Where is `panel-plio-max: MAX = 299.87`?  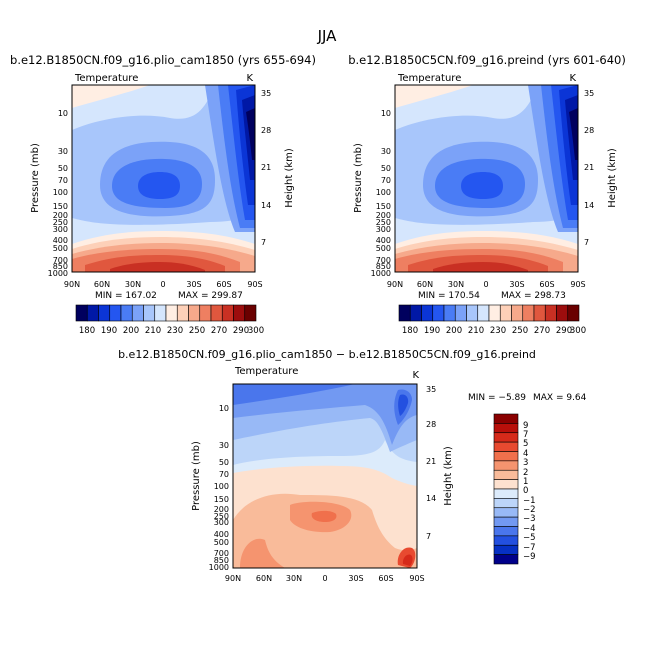 panel-plio-max: MAX = 299.87 is located at coordinates (210, 296).